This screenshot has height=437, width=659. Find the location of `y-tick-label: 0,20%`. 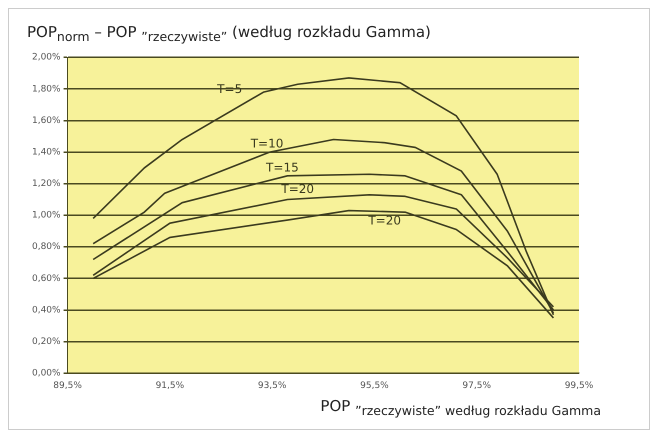

y-tick-label: 0,20% is located at coordinates (47, 341).